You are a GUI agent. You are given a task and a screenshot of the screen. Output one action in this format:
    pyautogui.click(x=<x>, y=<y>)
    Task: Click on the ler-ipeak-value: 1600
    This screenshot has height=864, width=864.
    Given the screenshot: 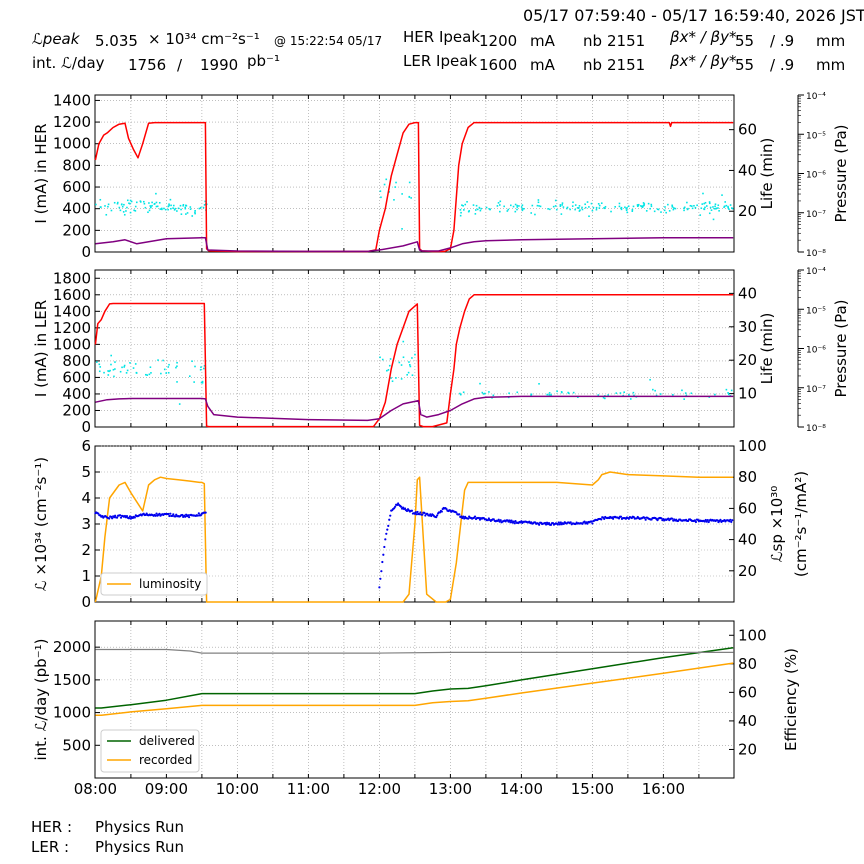 What is the action you would take?
    pyautogui.click(x=498, y=65)
    